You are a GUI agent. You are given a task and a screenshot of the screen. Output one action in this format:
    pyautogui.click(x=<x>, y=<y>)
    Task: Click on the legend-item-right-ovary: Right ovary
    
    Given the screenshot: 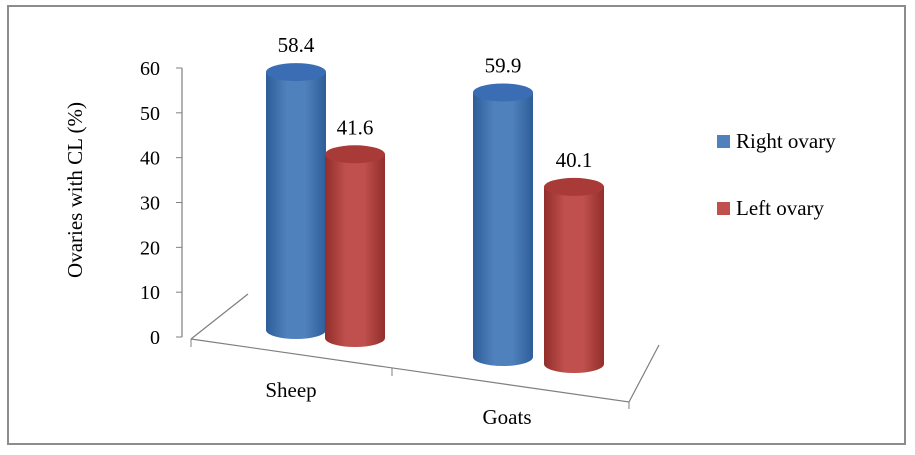 What is the action you would take?
    pyautogui.click(x=776, y=141)
    